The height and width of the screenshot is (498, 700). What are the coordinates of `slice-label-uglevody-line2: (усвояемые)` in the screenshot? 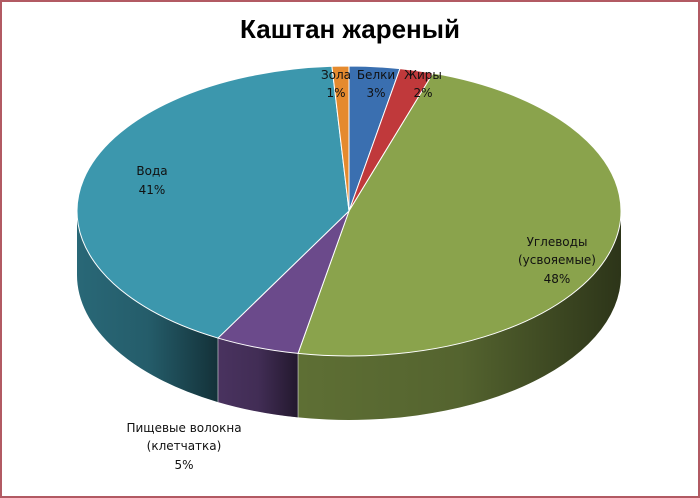 It's located at (557, 260).